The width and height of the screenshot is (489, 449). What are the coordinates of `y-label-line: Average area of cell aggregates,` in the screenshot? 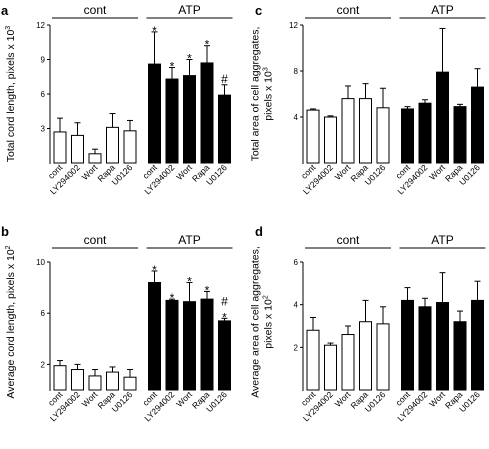 It's located at (256, 322).